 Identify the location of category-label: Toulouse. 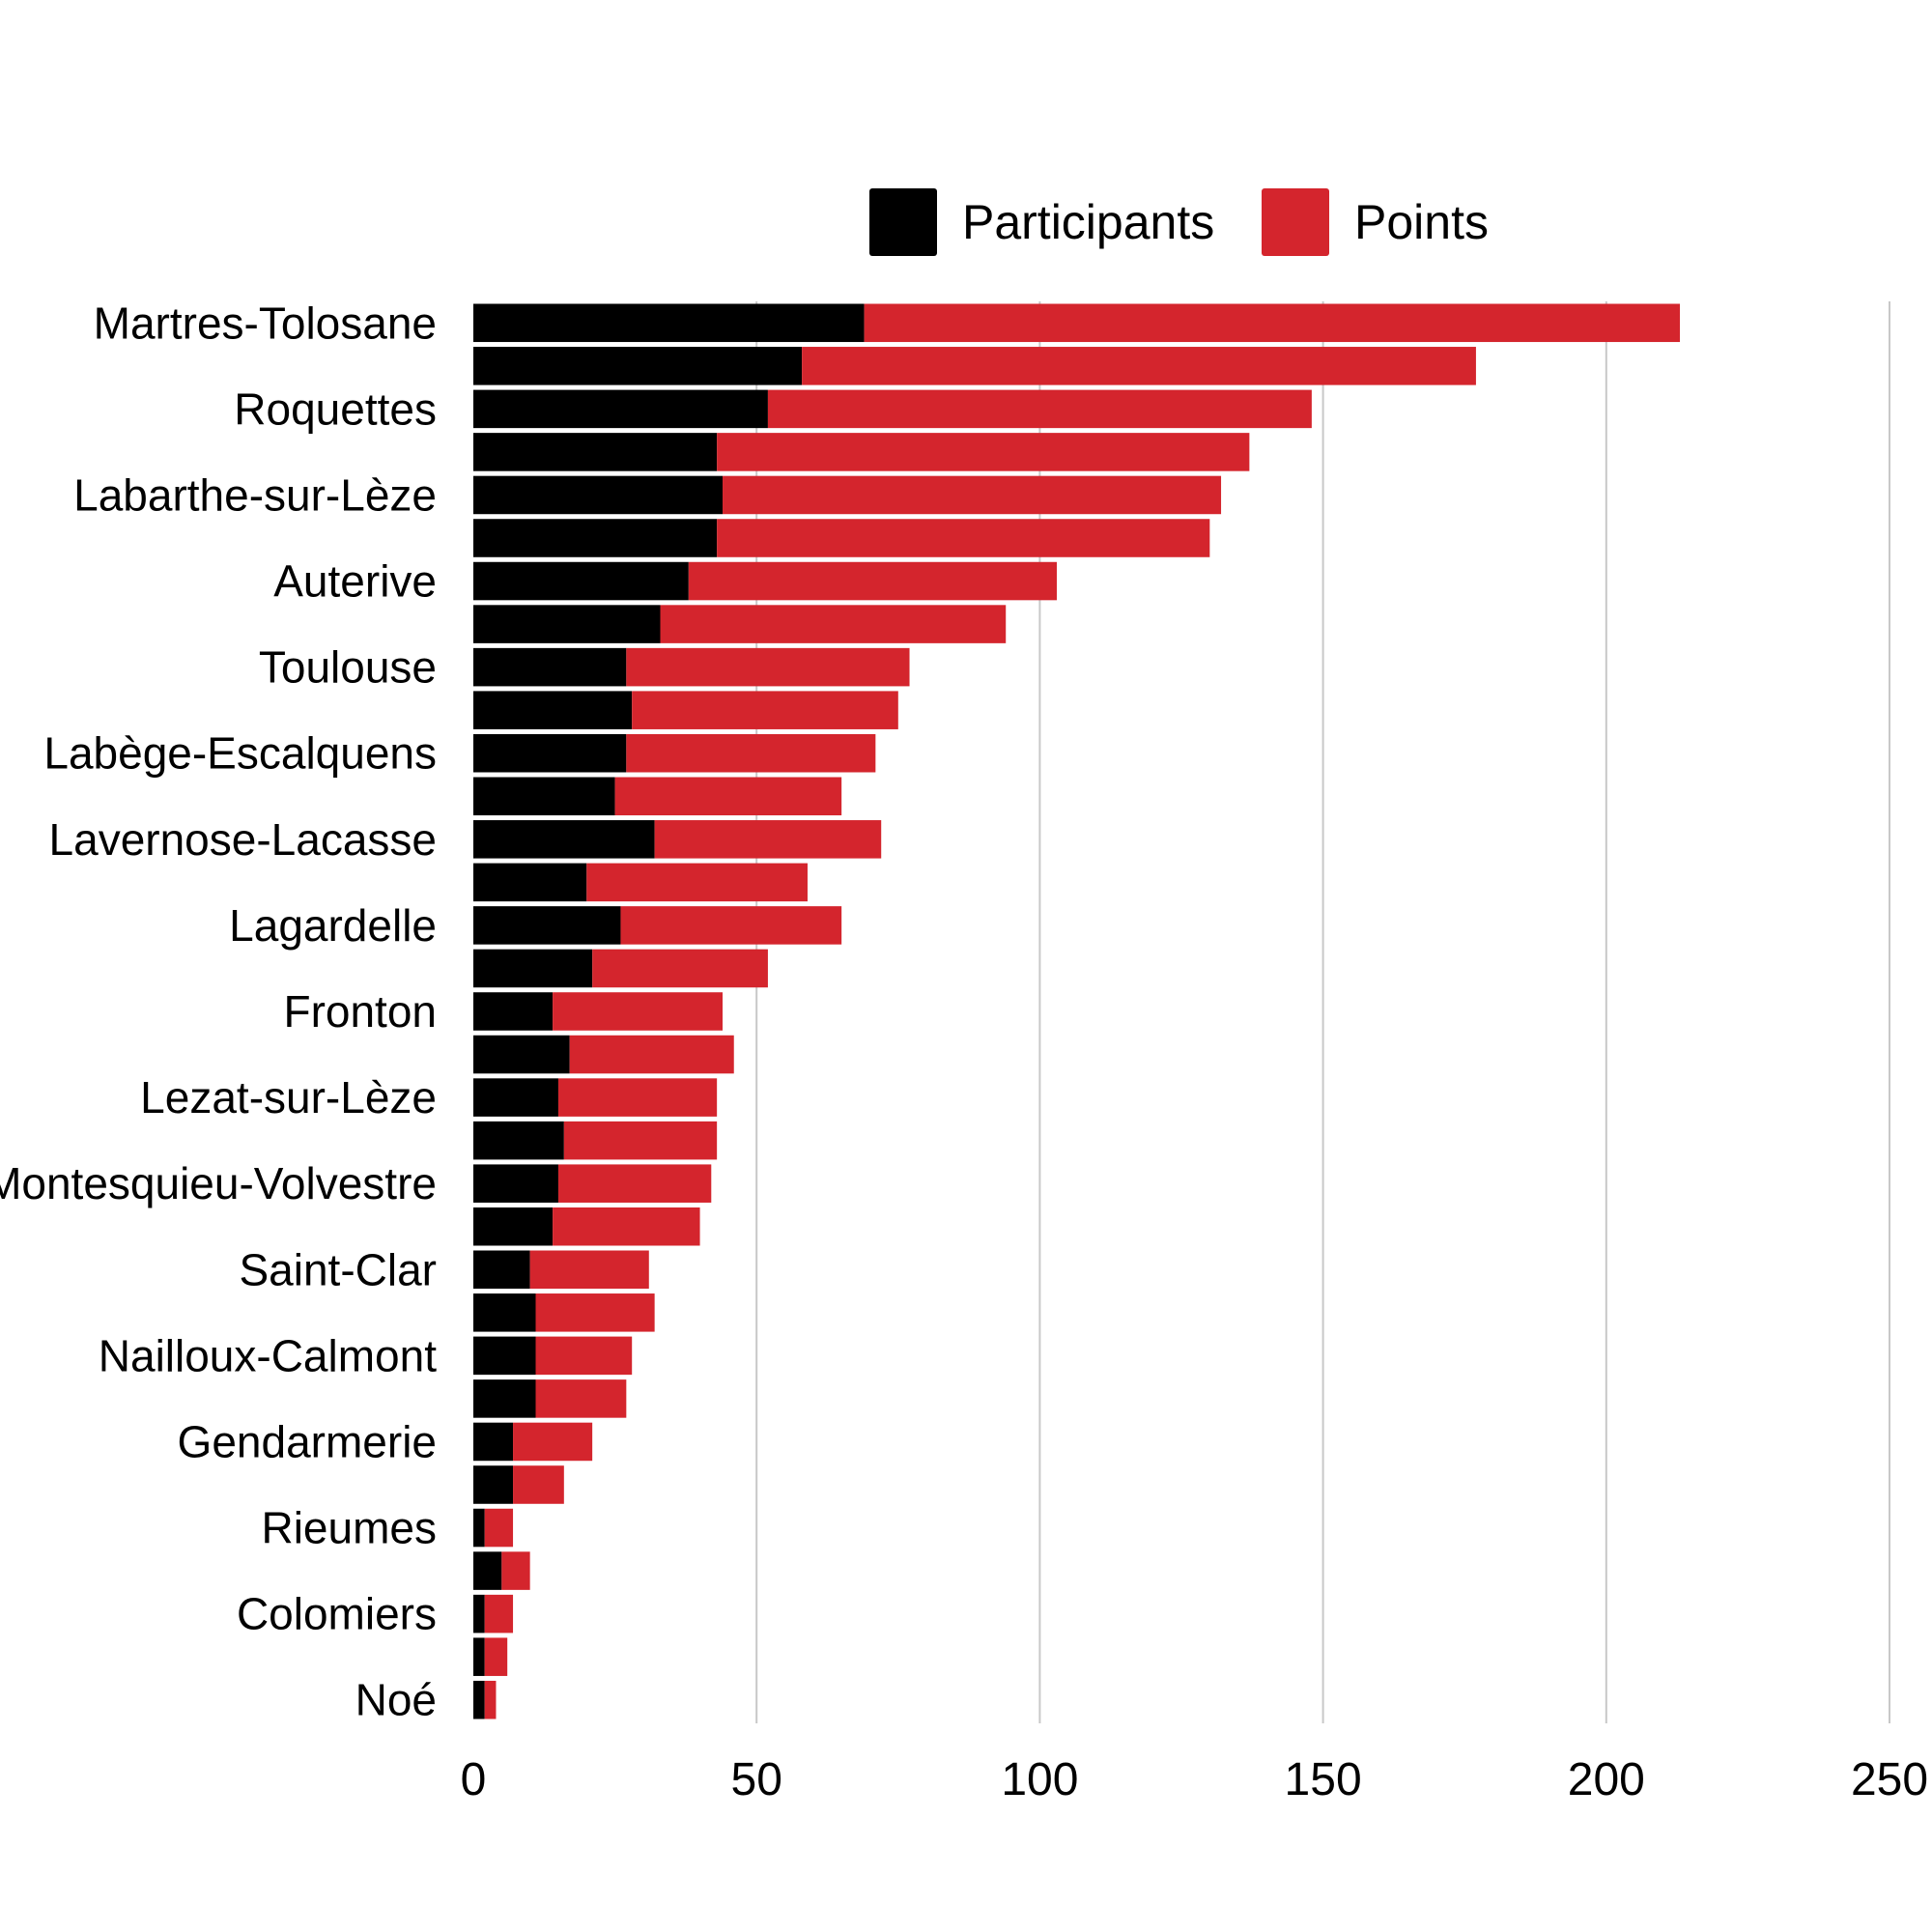
(348, 667).